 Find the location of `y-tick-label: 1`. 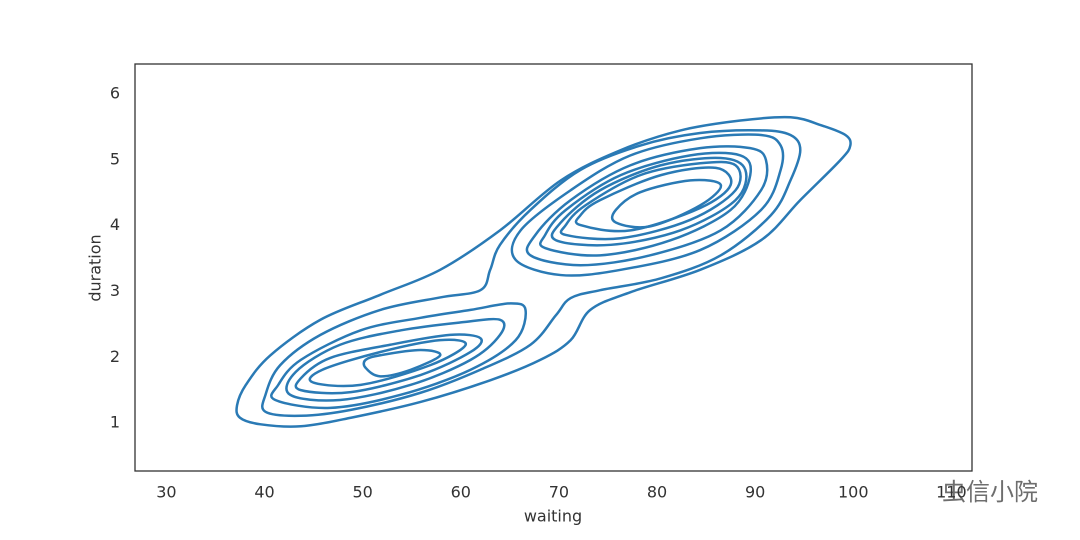

y-tick-label: 1 is located at coordinates (115, 422).